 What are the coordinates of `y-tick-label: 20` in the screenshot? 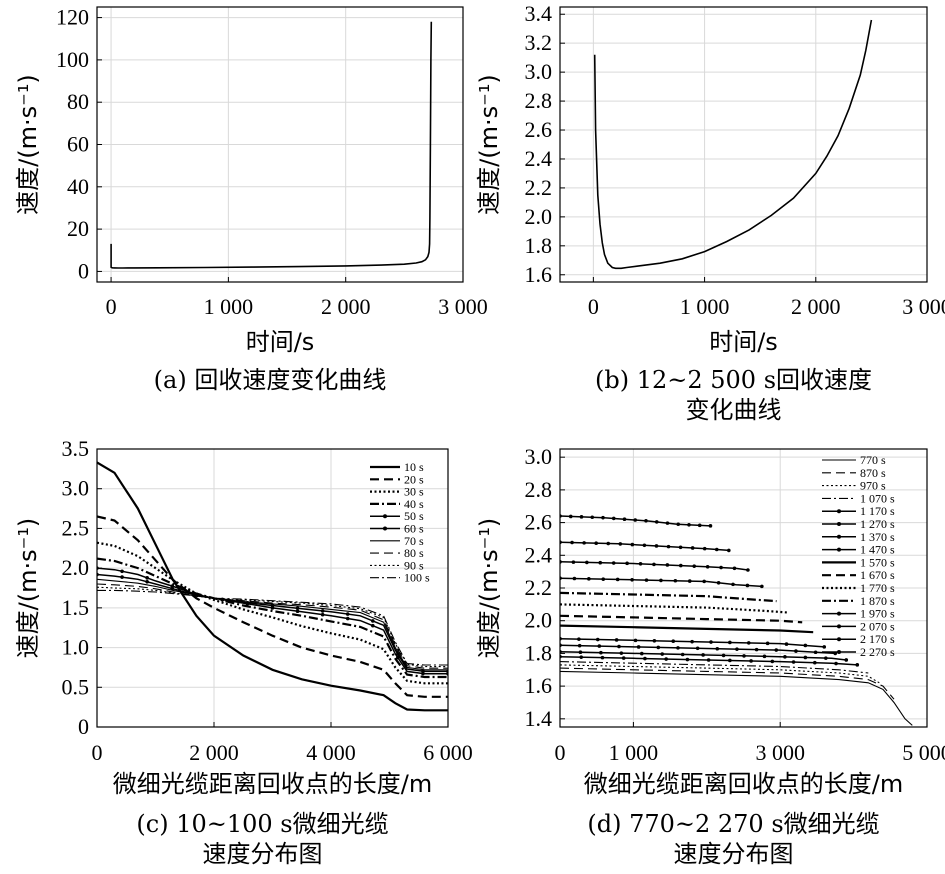 It's located at (78, 228).